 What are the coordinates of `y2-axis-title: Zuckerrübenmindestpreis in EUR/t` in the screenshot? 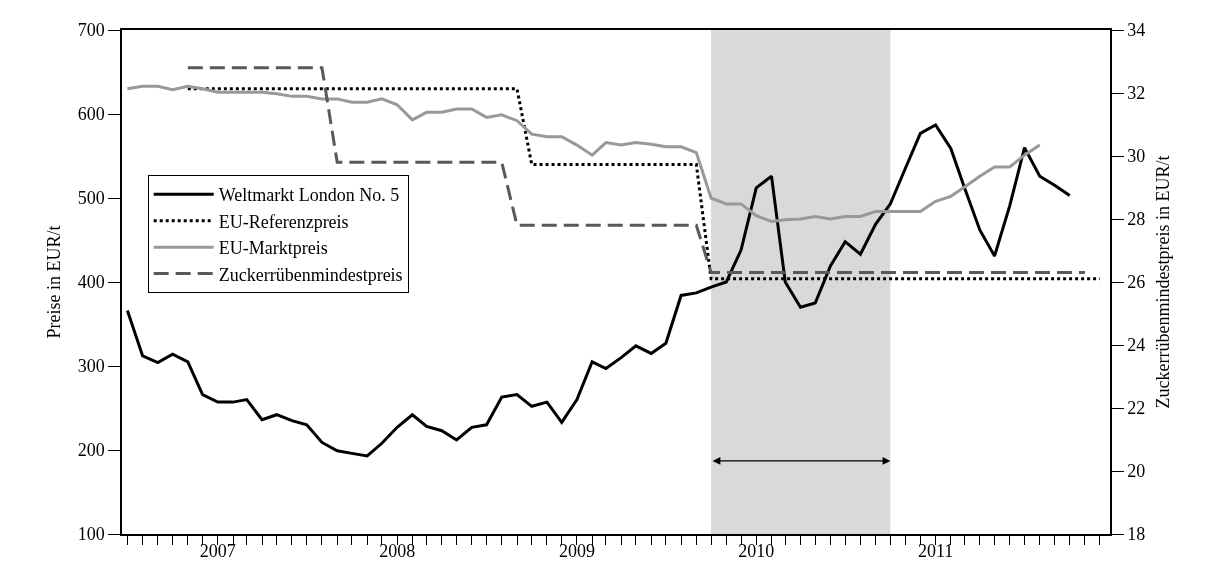 It's located at (1162, 282).